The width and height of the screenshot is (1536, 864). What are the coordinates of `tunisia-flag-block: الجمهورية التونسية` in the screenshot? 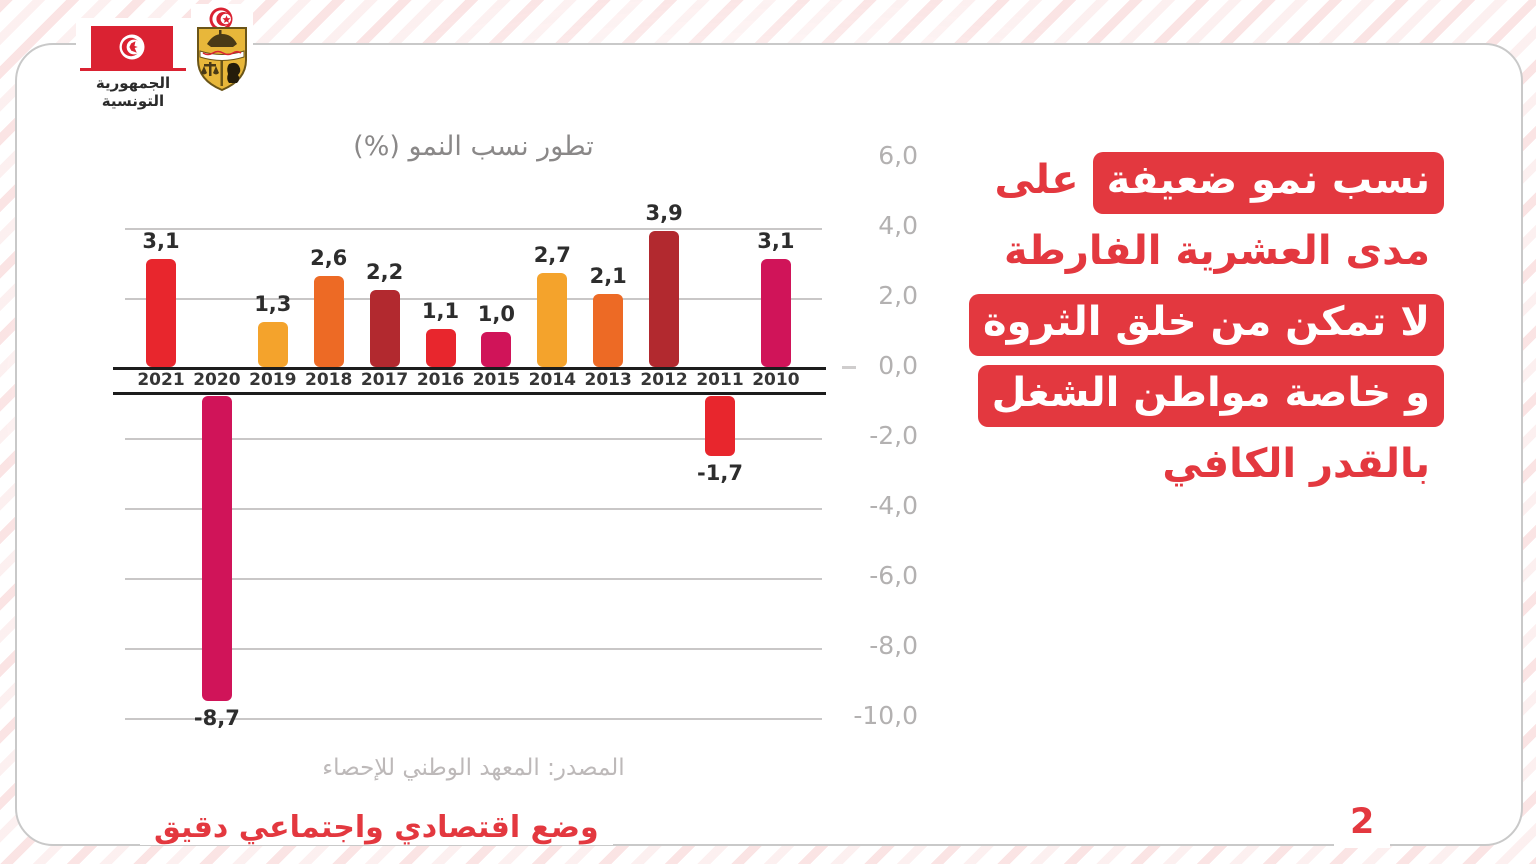 It's located at (133, 64).